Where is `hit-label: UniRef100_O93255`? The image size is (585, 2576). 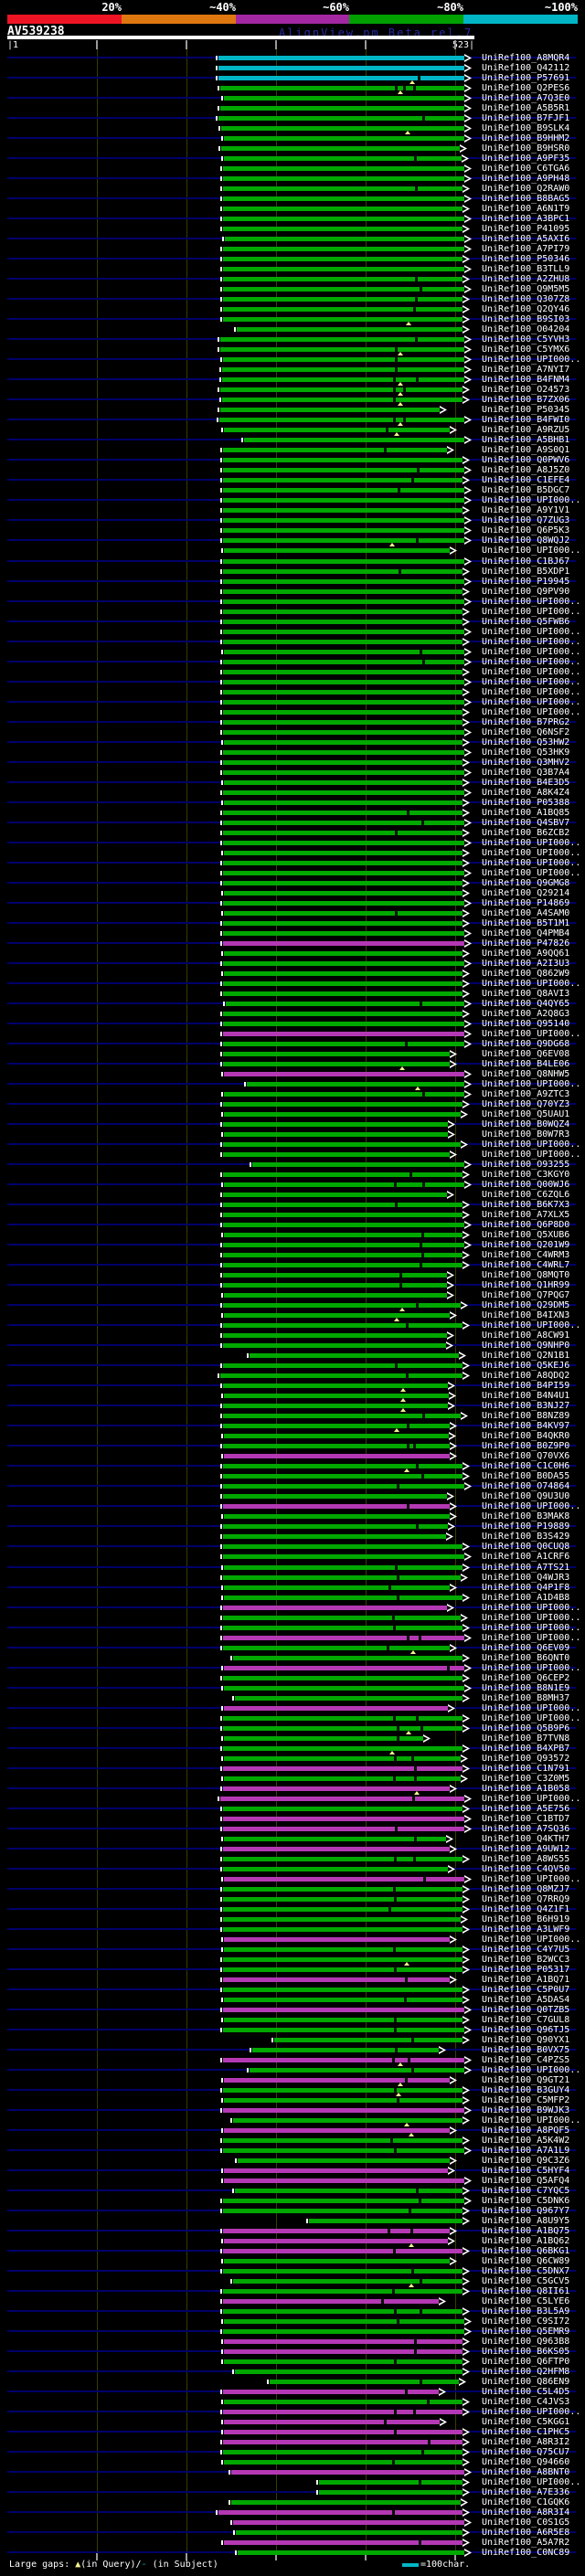
hit-label: UniRef100_O93255 is located at coordinates (526, 1165).